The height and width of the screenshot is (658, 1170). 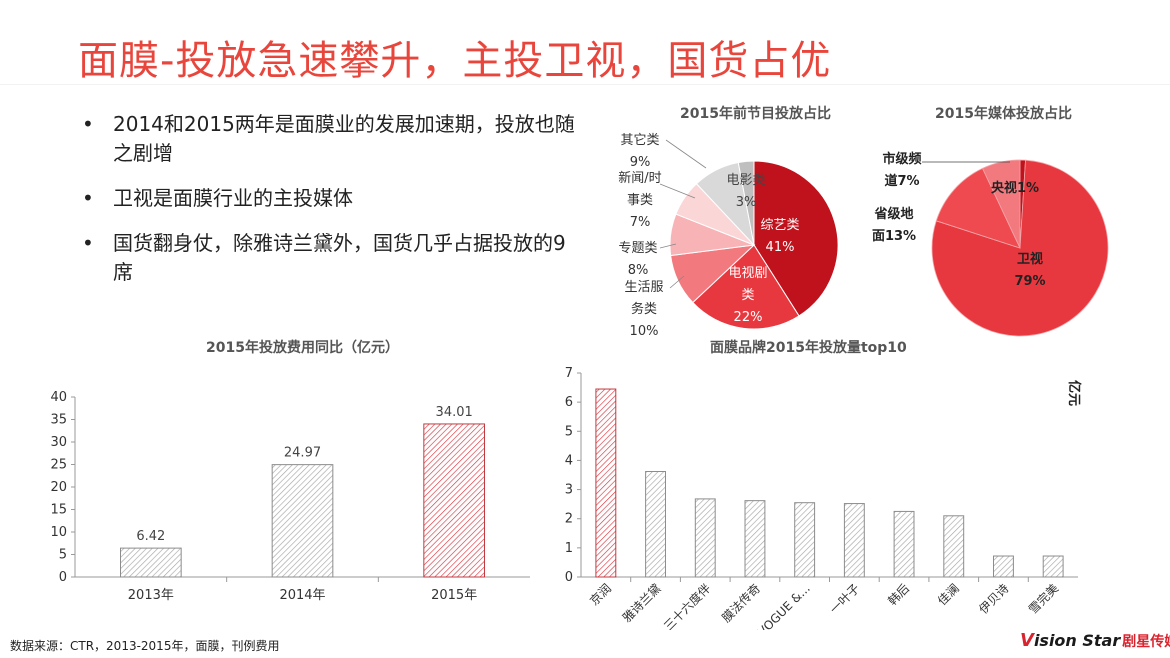 What do you see at coordinates (569, 519) in the screenshot?
I see `y-tick-label: 2` at bounding box center [569, 519].